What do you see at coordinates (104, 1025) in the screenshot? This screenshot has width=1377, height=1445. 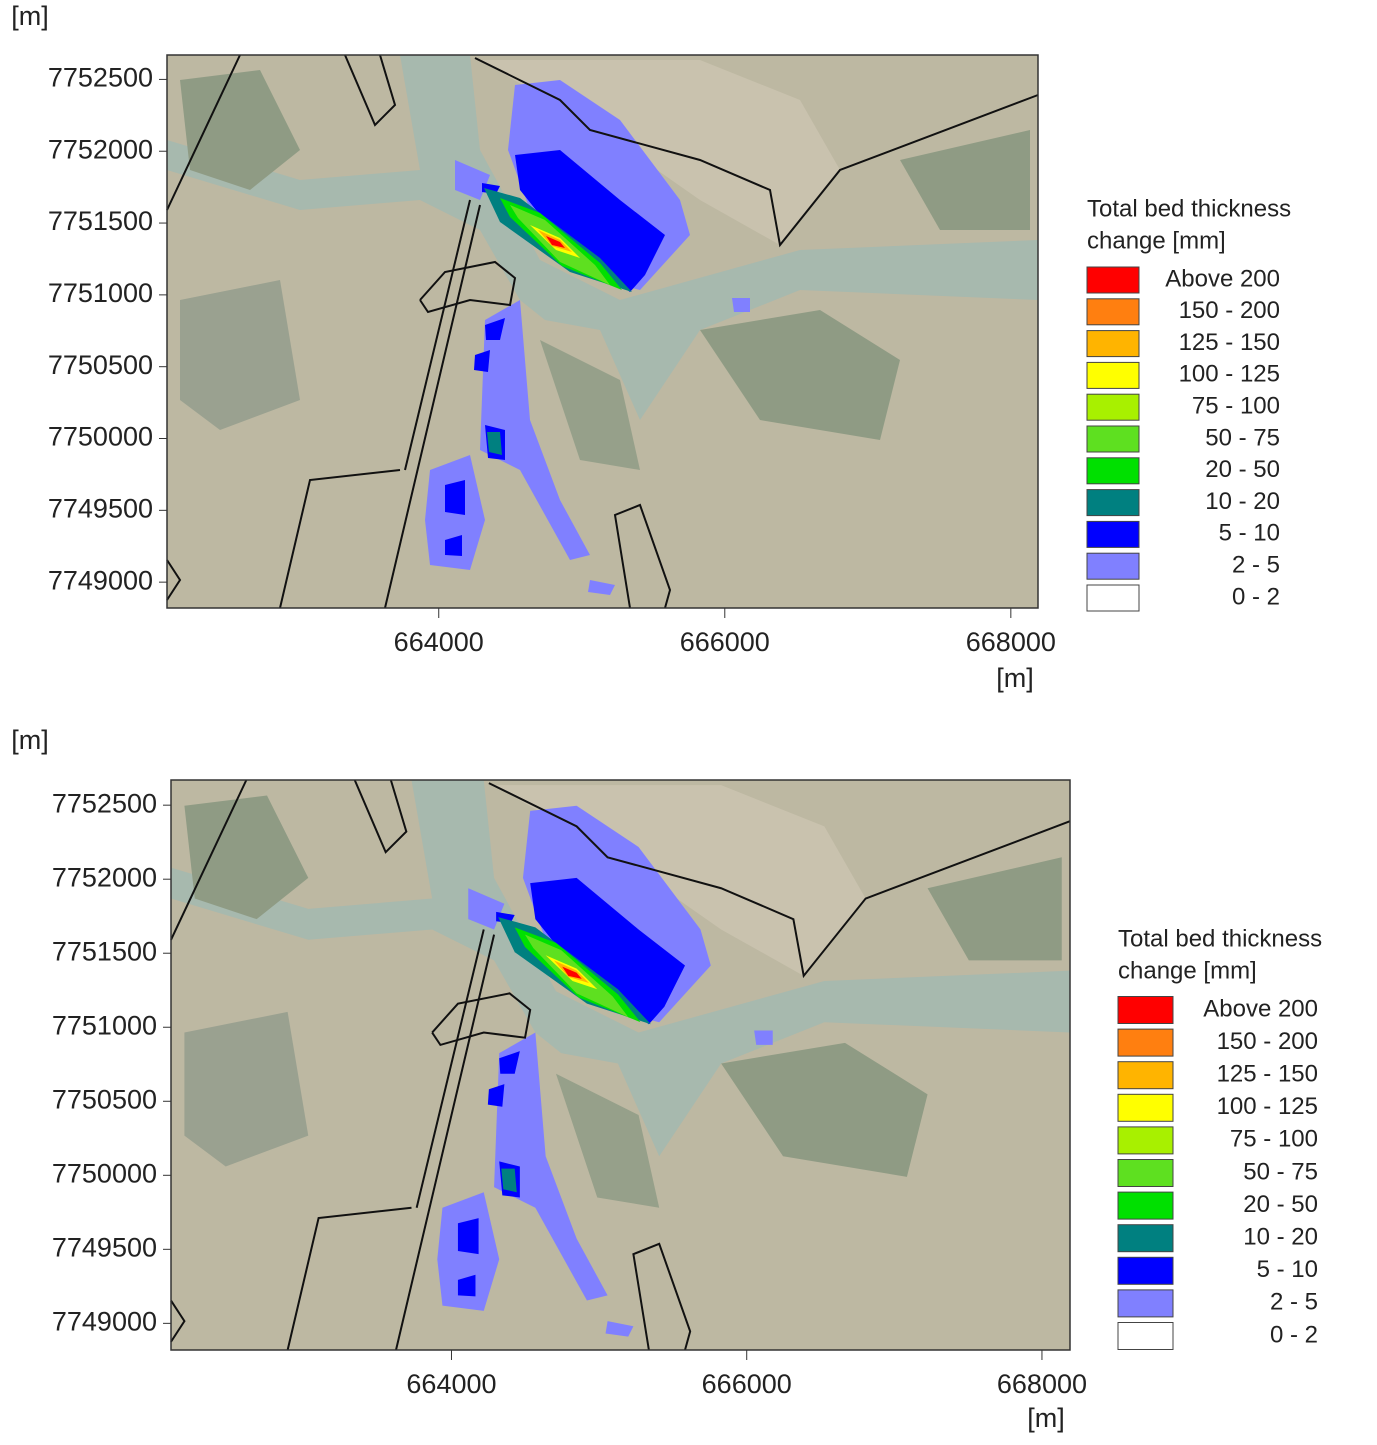 I see `y-tick-label: 7751000` at bounding box center [104, 1025].